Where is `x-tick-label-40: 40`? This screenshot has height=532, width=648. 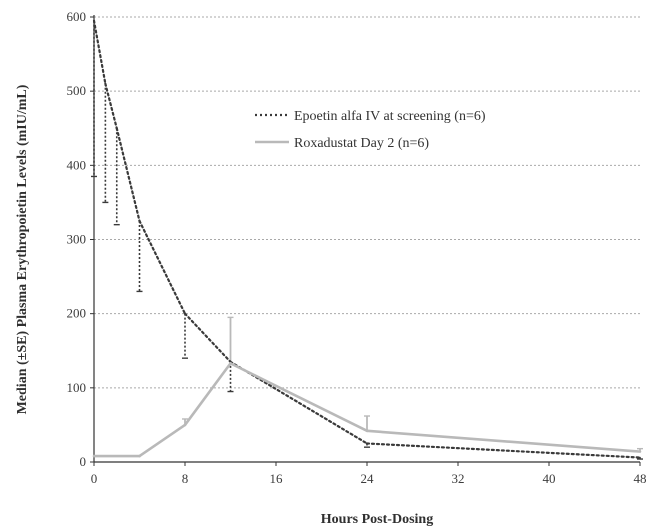
x-tick-label-40: 40 is located at coordinates (549, 478).